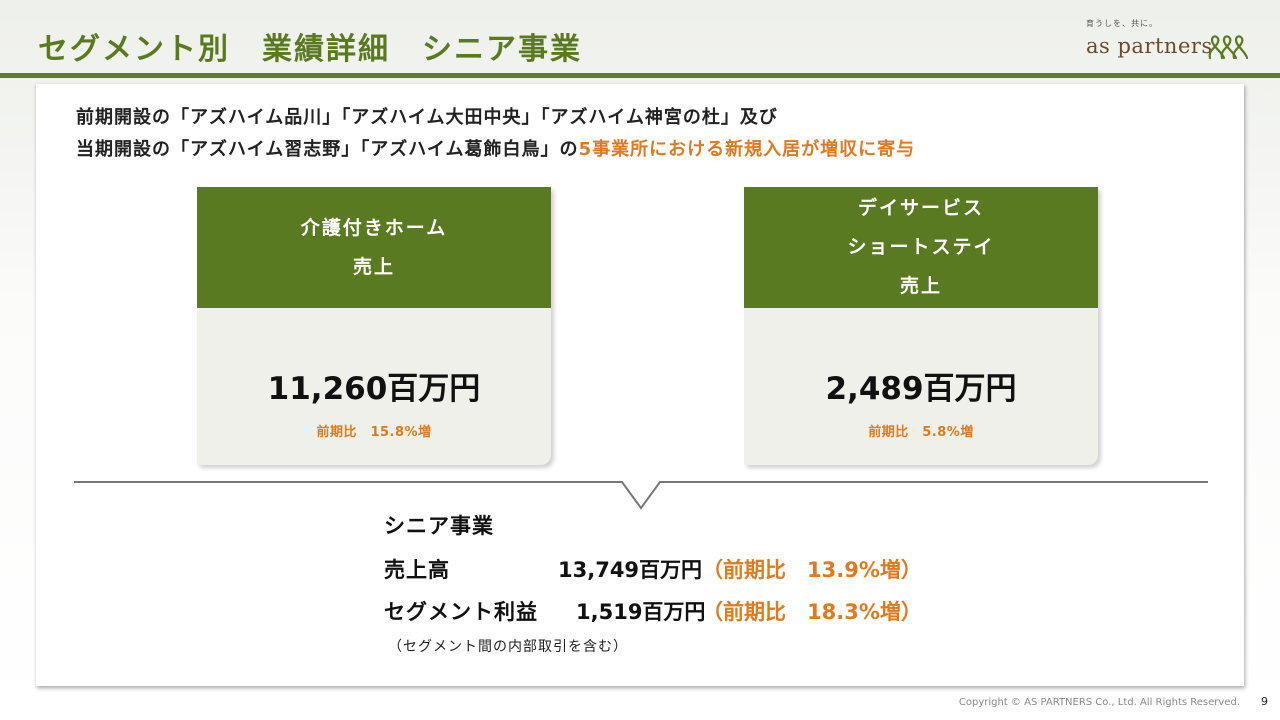 This screenshot has width=1280, height=720. Describe the element at coordinates (921, 432) in the screenshot. I see `card-change: 前期比 5.8%増` at that location.